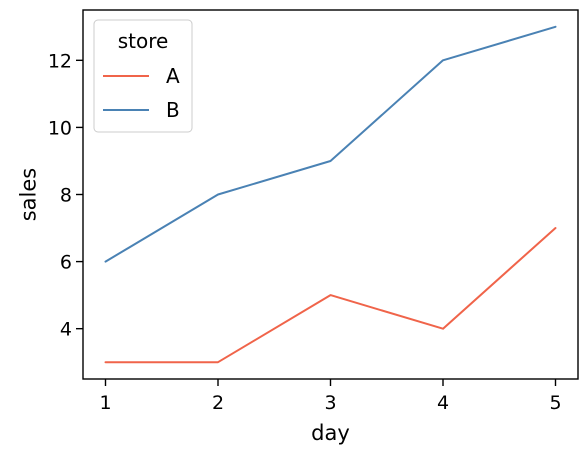 This screenshot has height=455, width=587. I want to click on y-tick-label: 8, so click(66, 196).